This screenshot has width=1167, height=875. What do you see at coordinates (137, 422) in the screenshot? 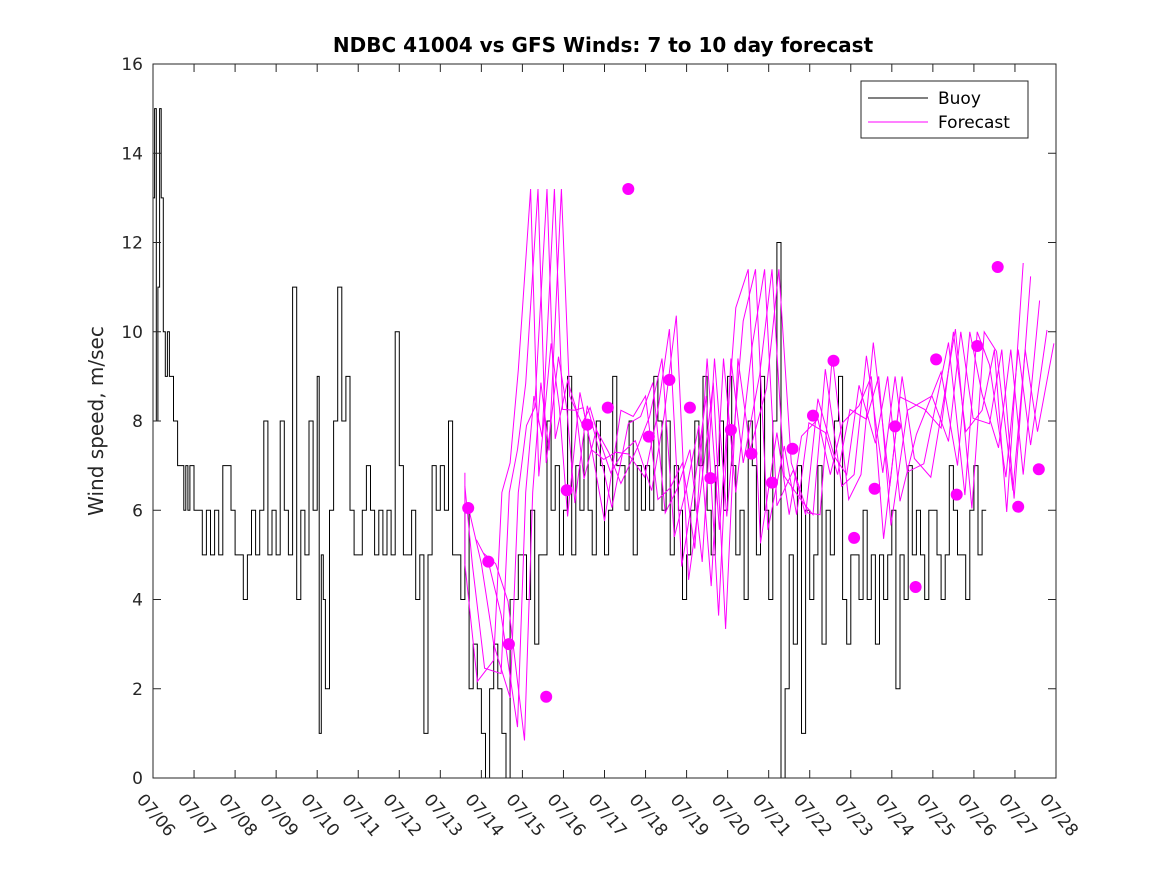
I see `y-tick-label: 8` at bounding box center [137, 422].